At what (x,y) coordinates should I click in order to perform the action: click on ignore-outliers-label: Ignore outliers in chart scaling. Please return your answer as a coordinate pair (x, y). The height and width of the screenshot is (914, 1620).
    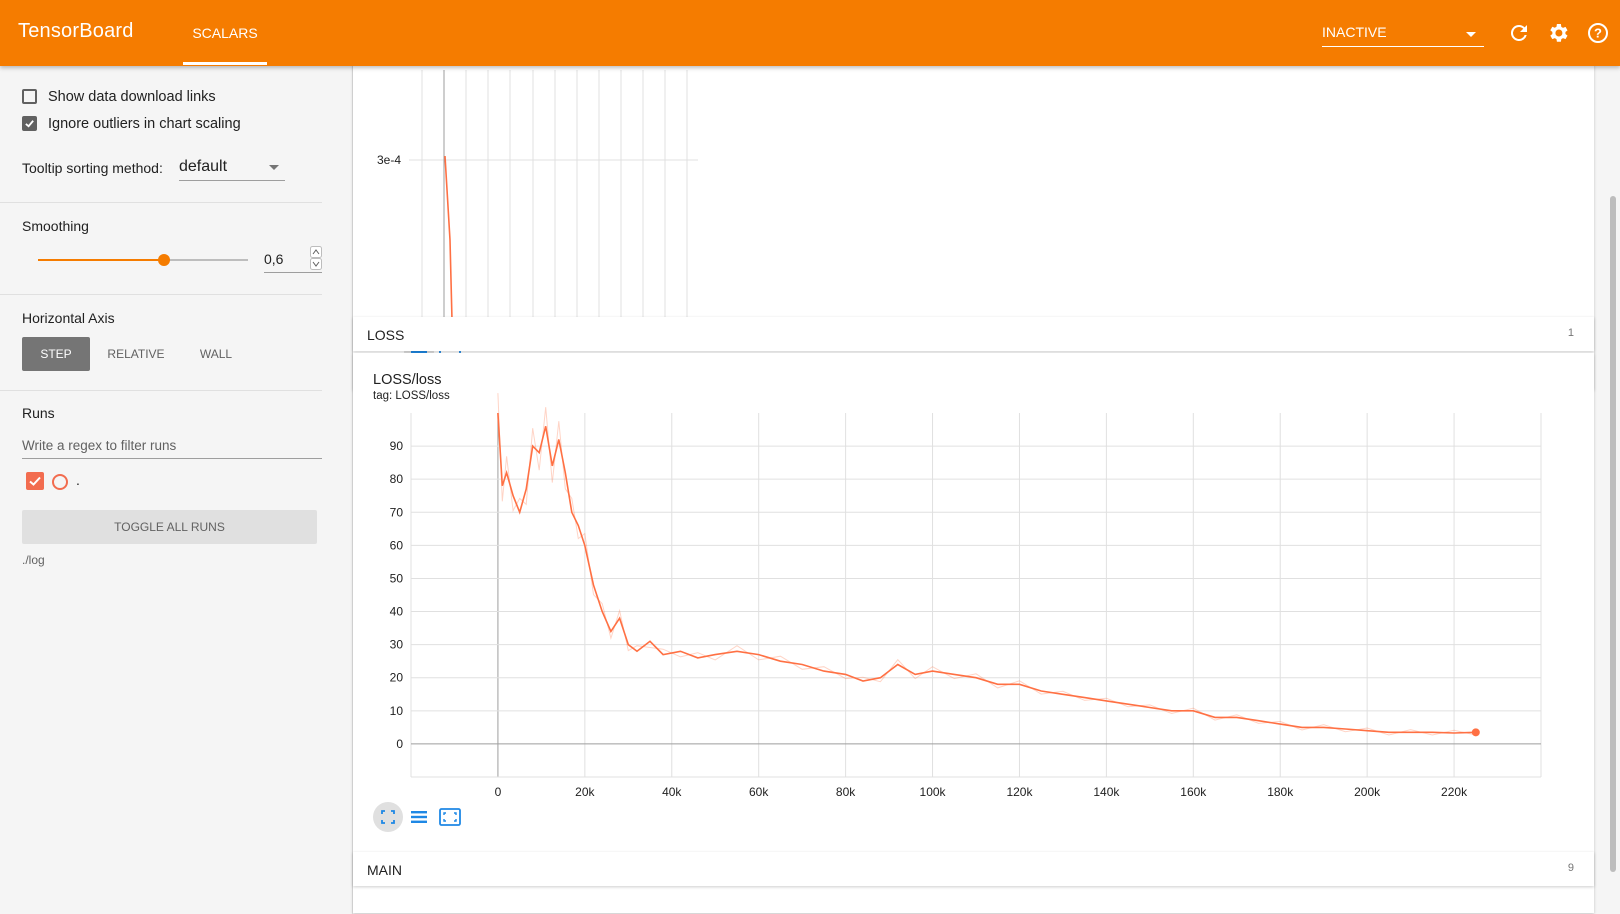
    Looking at the image, I should click on (144, 124).